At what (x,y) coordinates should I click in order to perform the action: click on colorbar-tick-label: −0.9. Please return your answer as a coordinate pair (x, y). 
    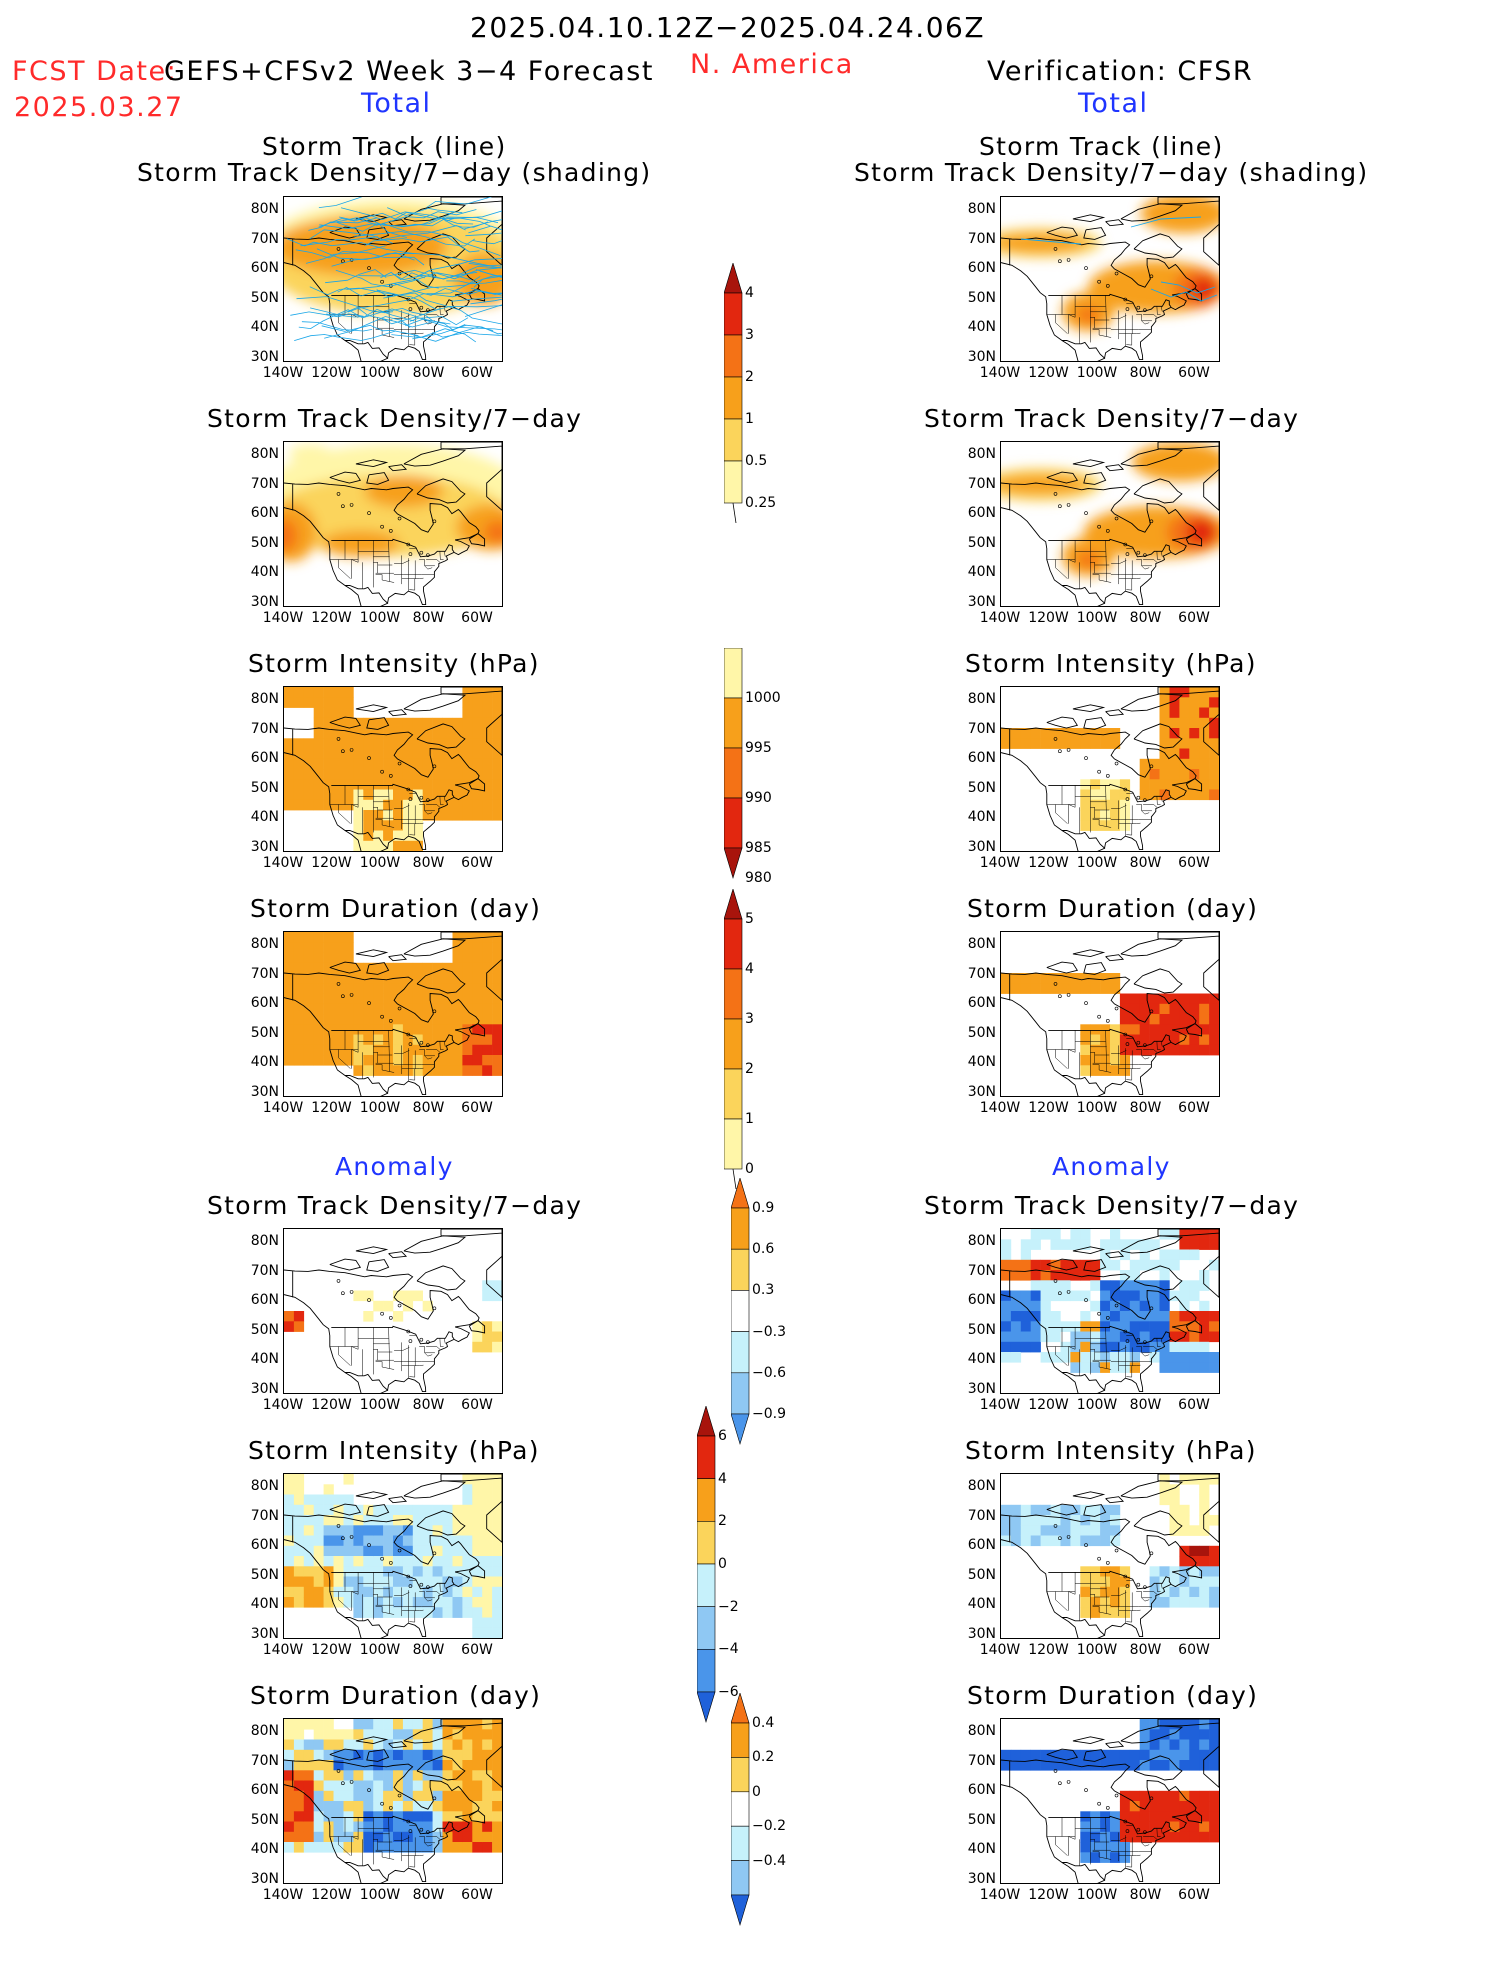
    Looking at the image, I should click on (769, 1414).